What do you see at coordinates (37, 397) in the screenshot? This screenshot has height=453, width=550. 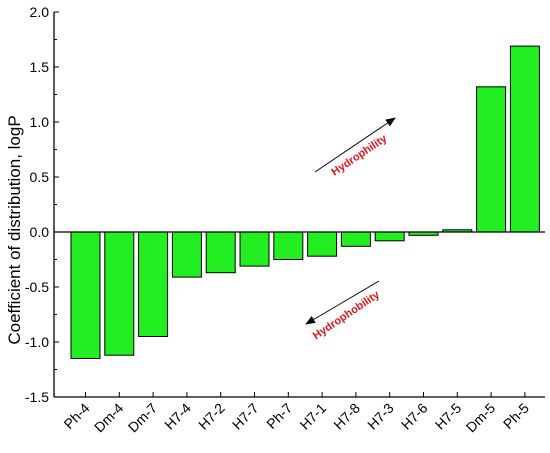 I see `y-tick-label: -1.5` at bounding box center [37, 397].